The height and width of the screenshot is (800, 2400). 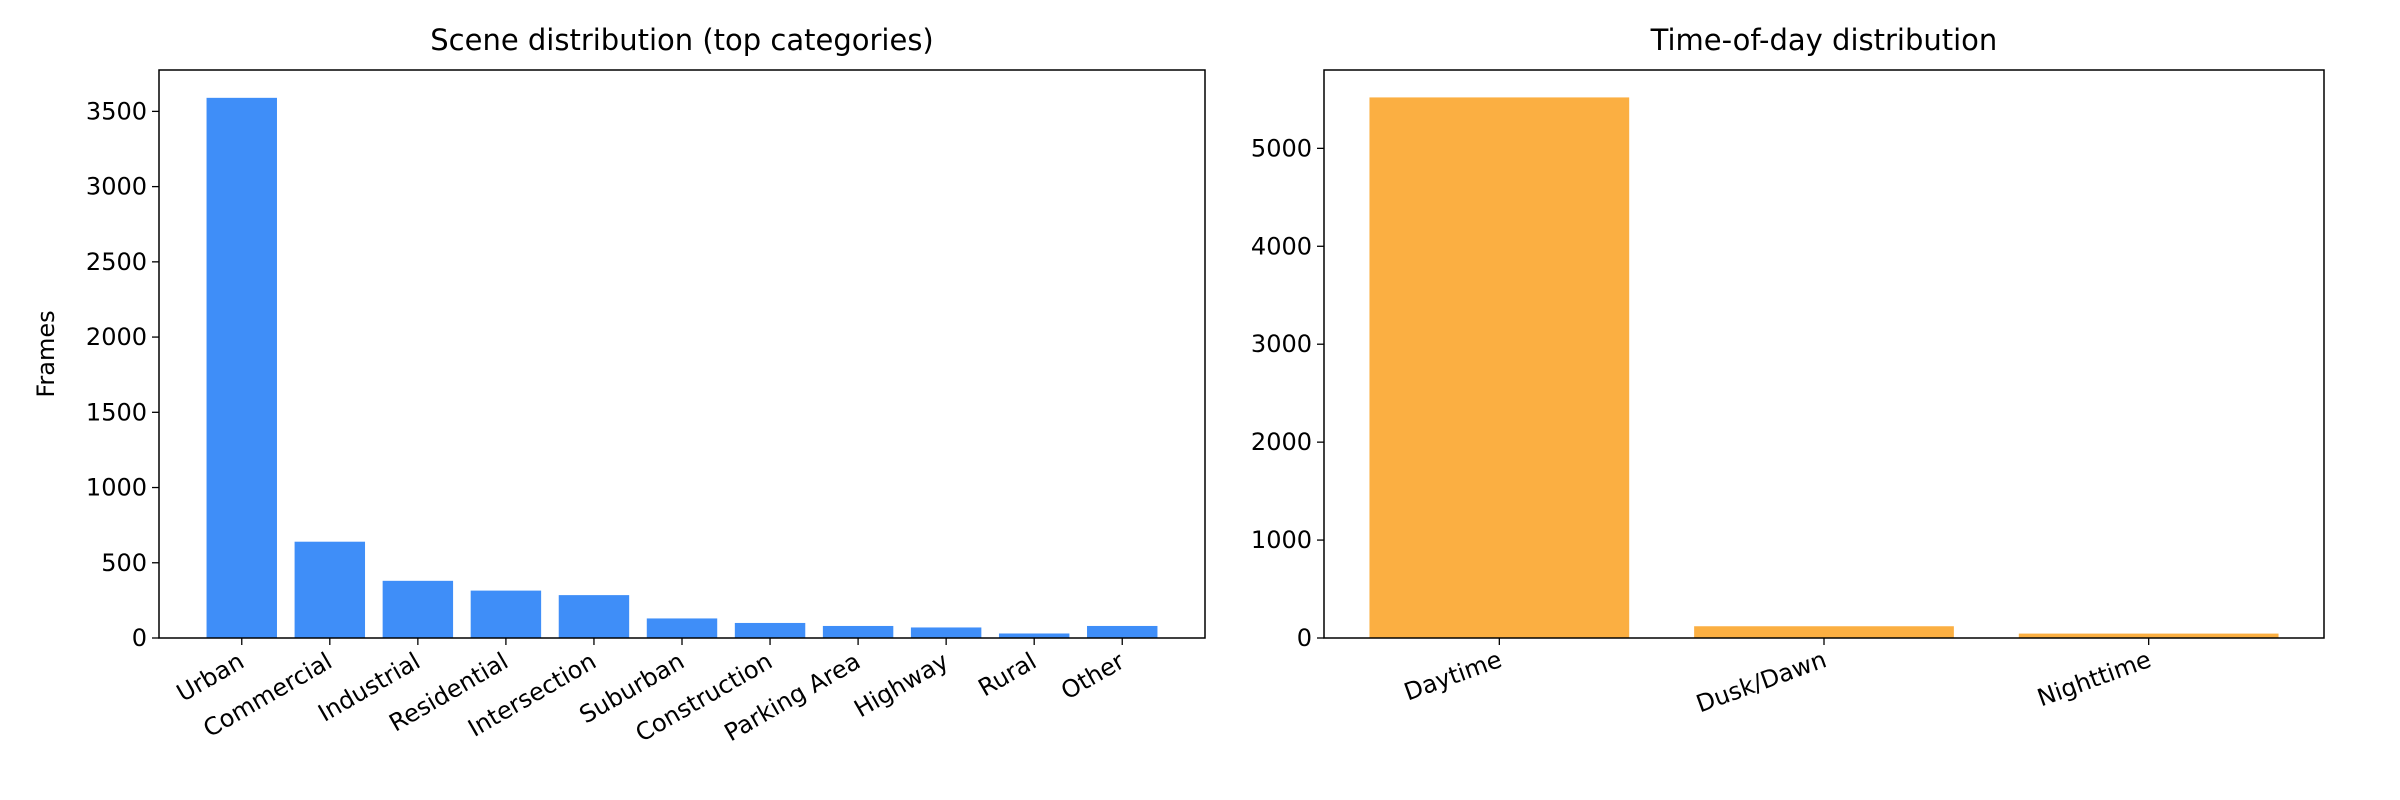 I want to click on y-axis-label: Frames, so click(x=46, y=353).